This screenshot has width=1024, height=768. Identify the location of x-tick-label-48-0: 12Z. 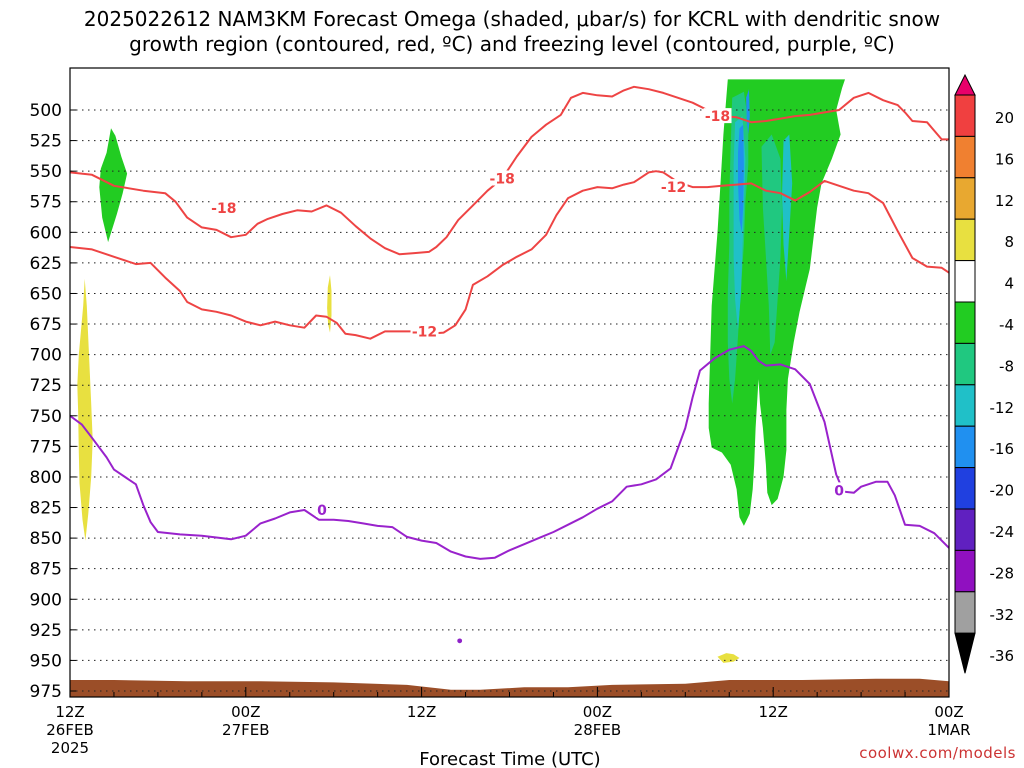
(773, 712).